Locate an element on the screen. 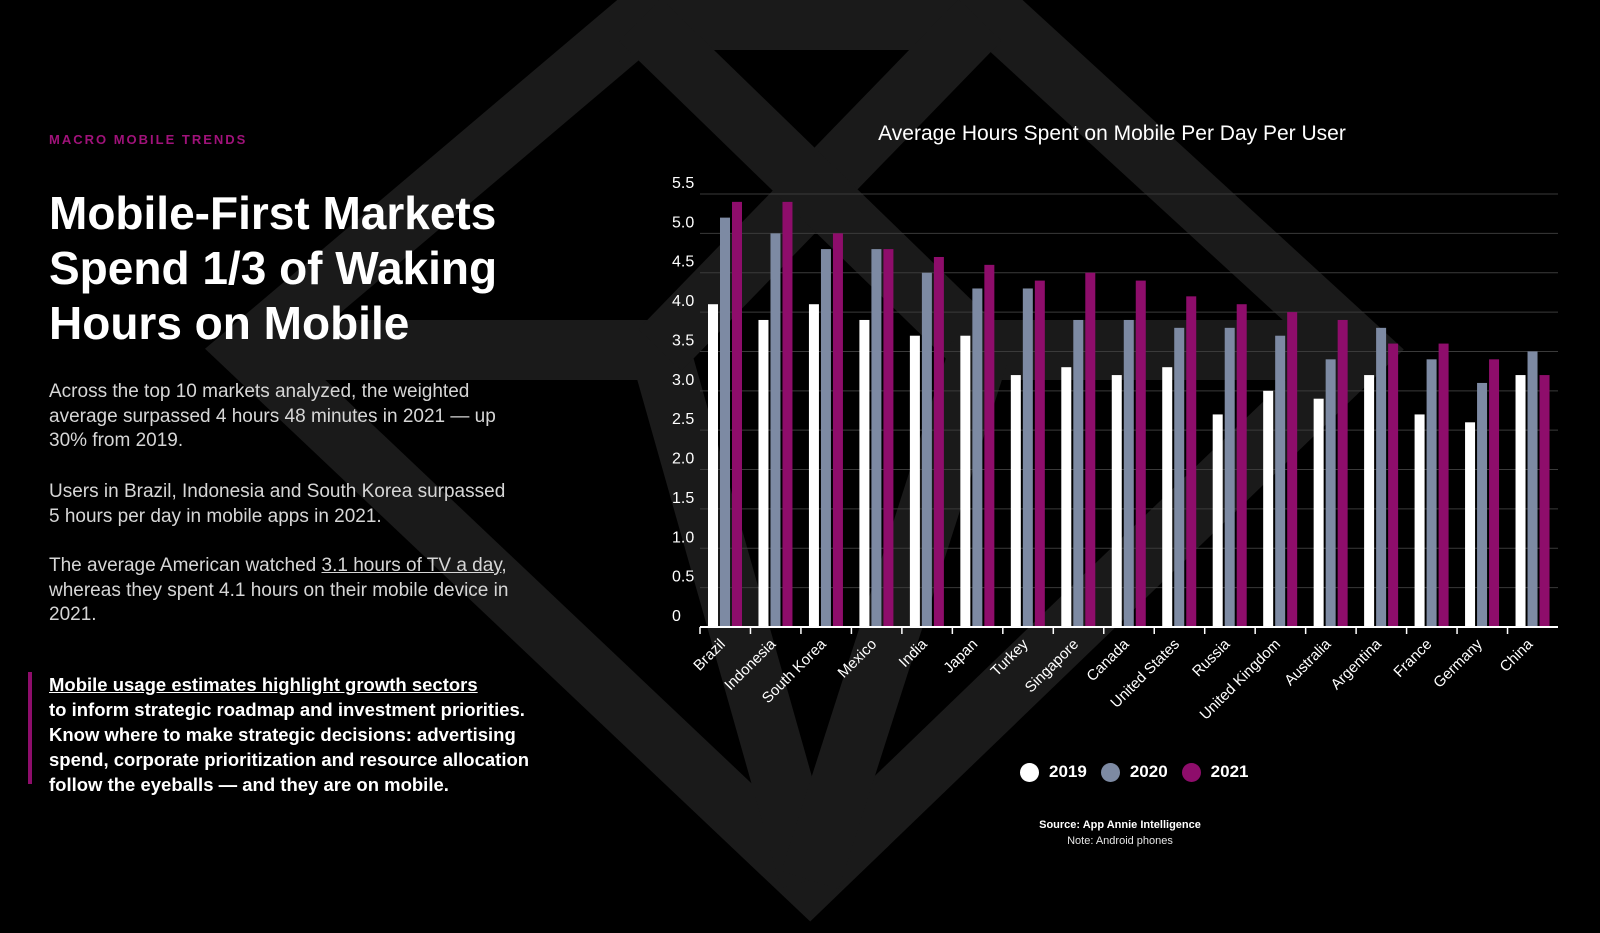 The width and height of the screenshot is (1600, 933). section-eyebrow: MACRO MOBILE TRENDS is located at coordinates (148, 139).